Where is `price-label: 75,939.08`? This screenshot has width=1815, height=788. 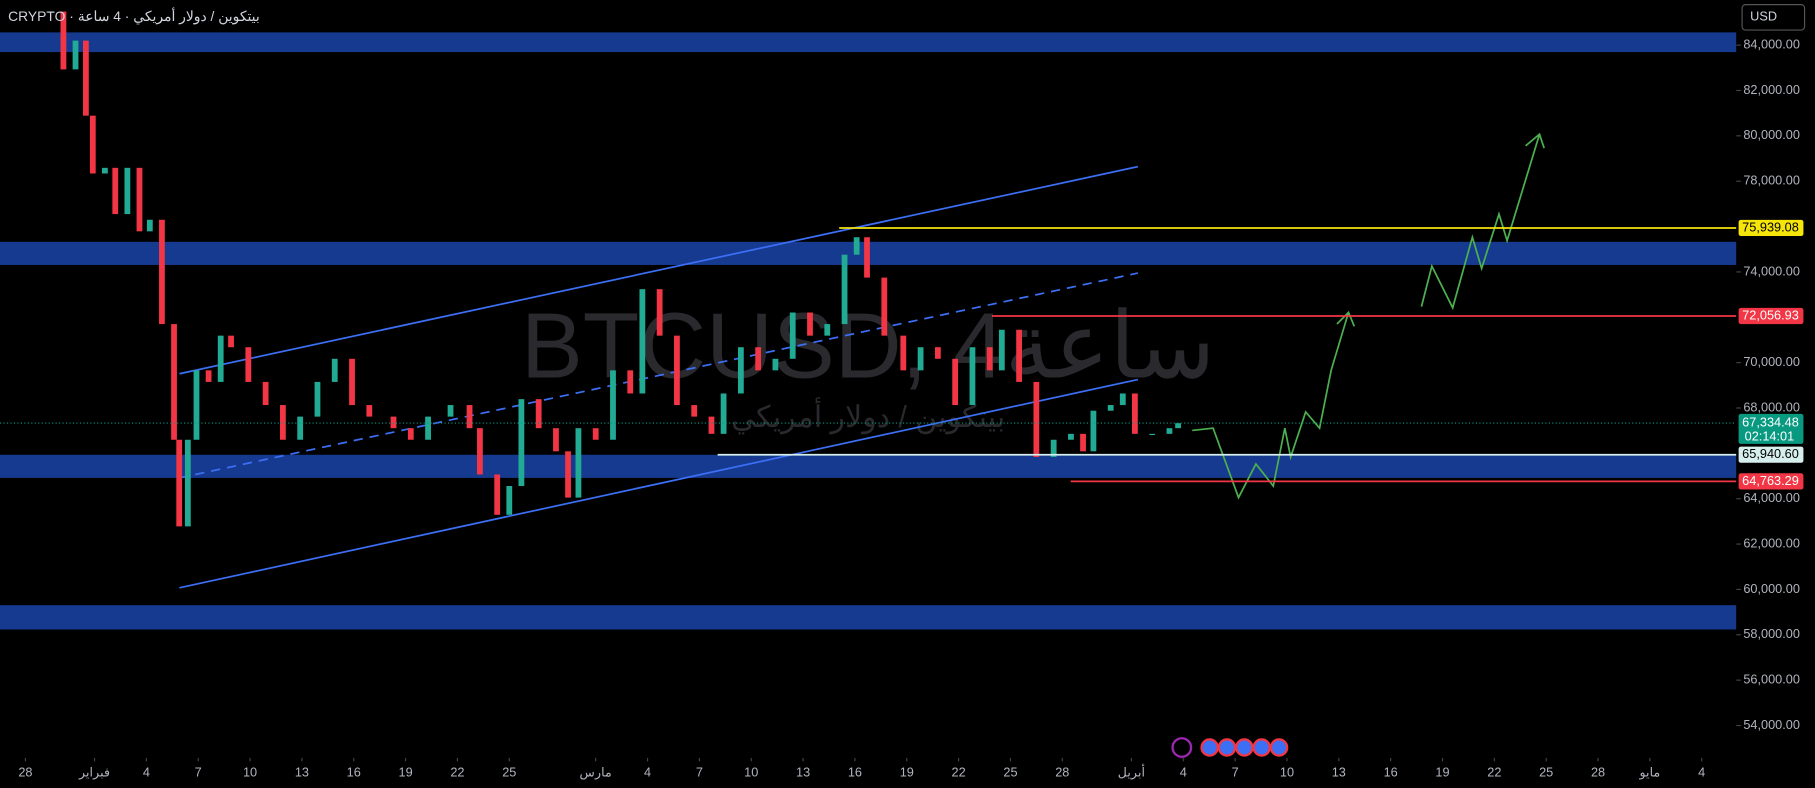 price-label: 75,939.08 is located at coordinates (1770, 226).